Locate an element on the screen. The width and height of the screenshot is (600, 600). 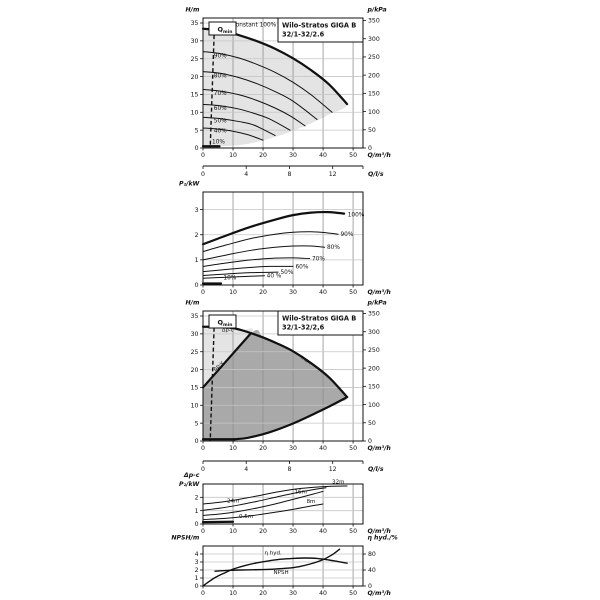
curve-label: 50% is located at coordinates (286, 273).